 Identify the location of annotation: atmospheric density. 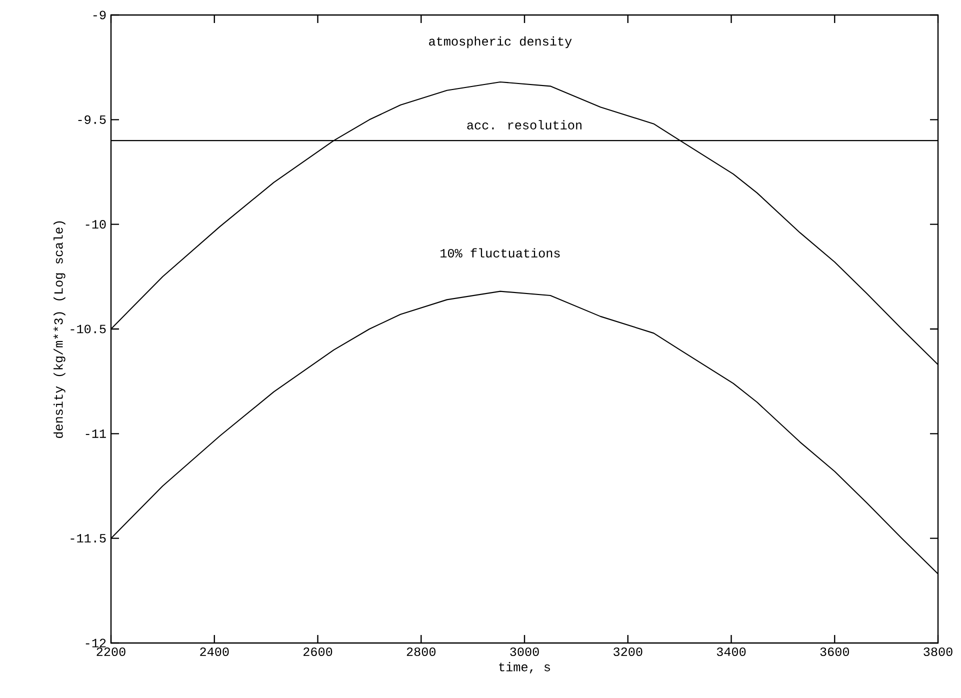
(500, 42).